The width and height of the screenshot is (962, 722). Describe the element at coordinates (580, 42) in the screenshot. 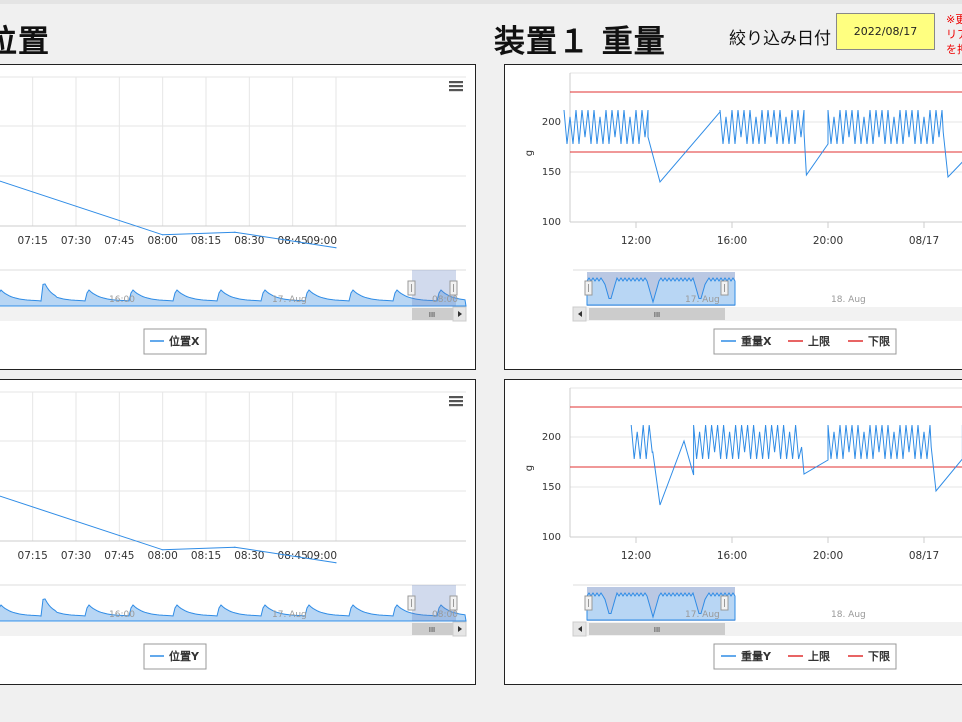

I see `weight-section-title: 装置１ 重量` at that location.